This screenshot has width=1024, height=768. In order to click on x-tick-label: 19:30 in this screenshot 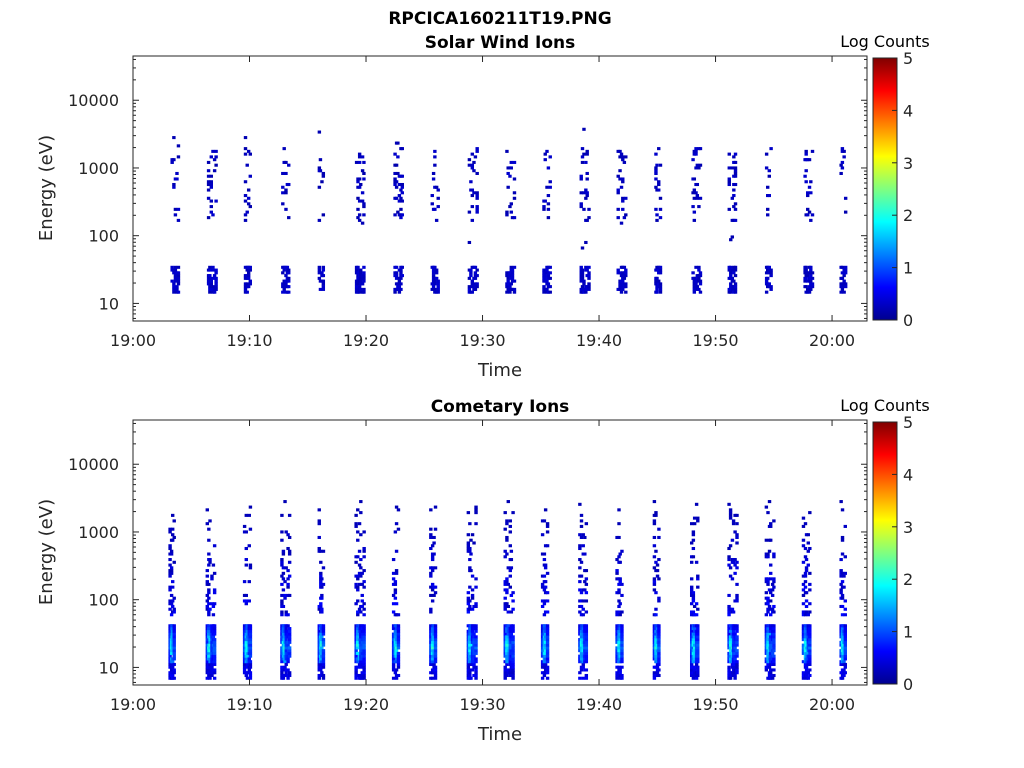, I will do `click(482, 704)`.